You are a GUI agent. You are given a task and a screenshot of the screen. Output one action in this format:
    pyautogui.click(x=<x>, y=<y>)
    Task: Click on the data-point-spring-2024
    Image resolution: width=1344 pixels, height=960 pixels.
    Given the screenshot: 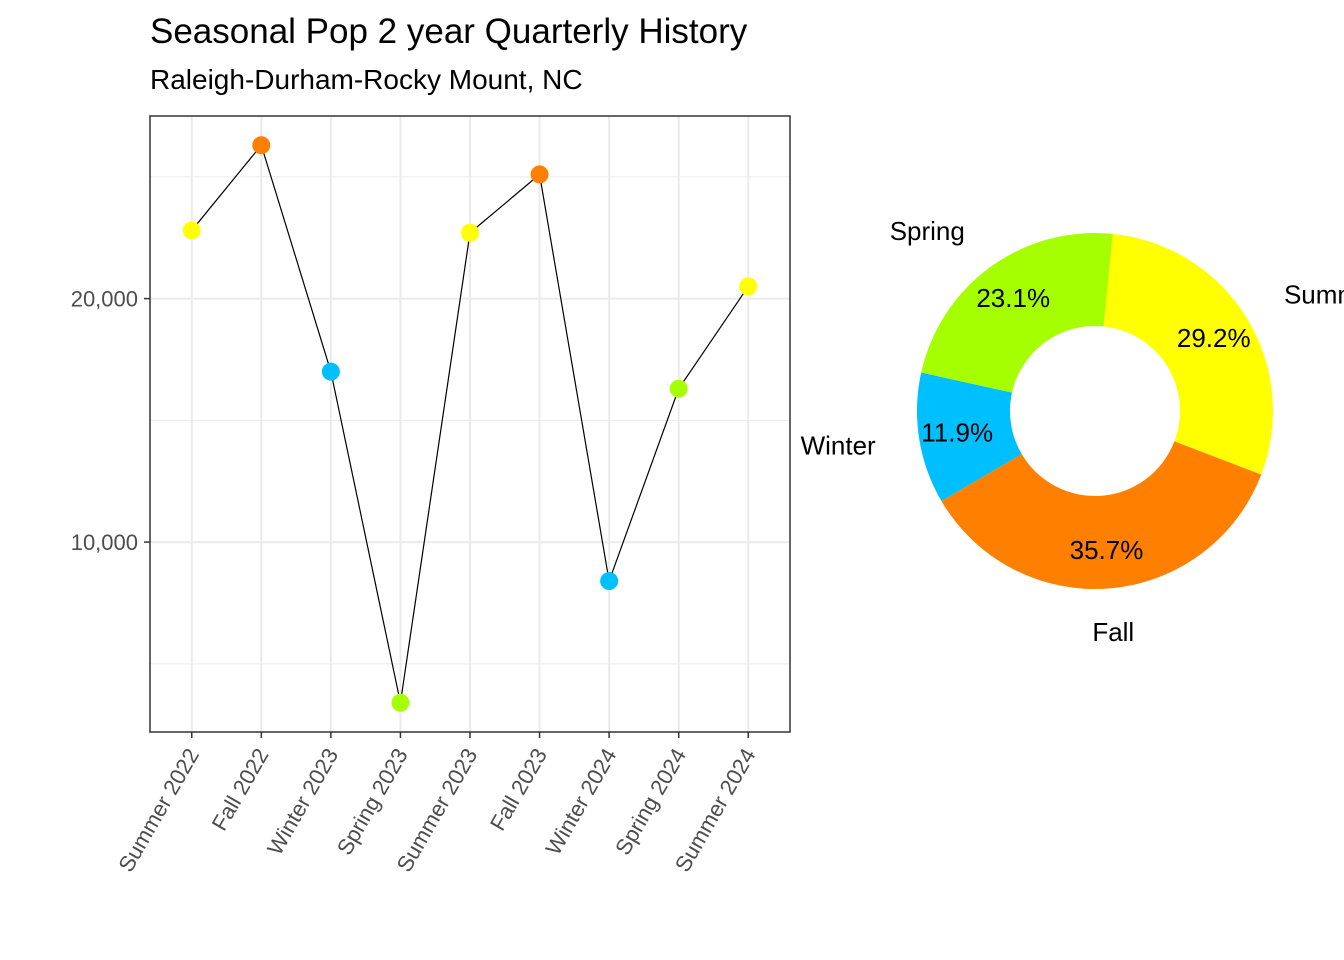 What is the action you would take?
    pyautogui.click(x=678, y=388)
    